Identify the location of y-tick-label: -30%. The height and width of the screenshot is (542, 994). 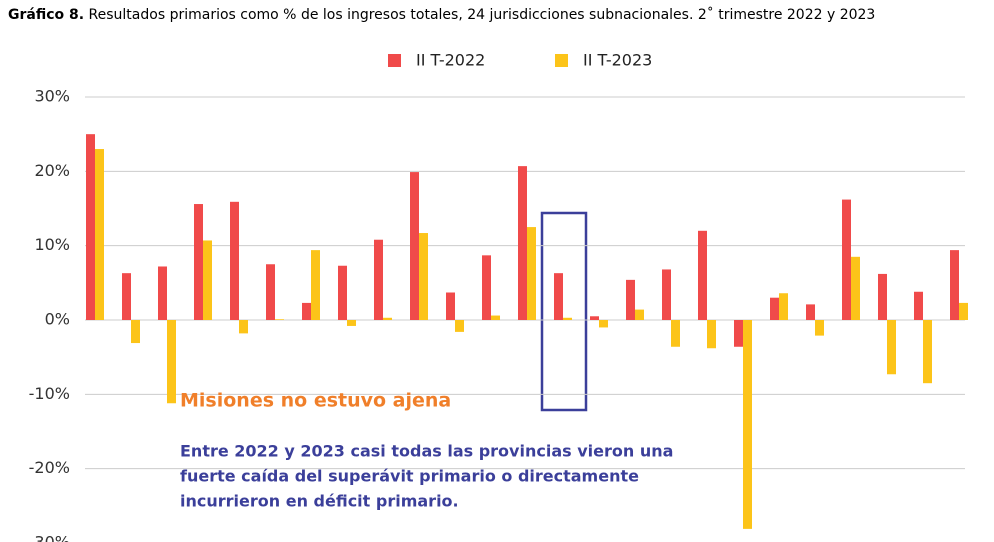
(49, 537).